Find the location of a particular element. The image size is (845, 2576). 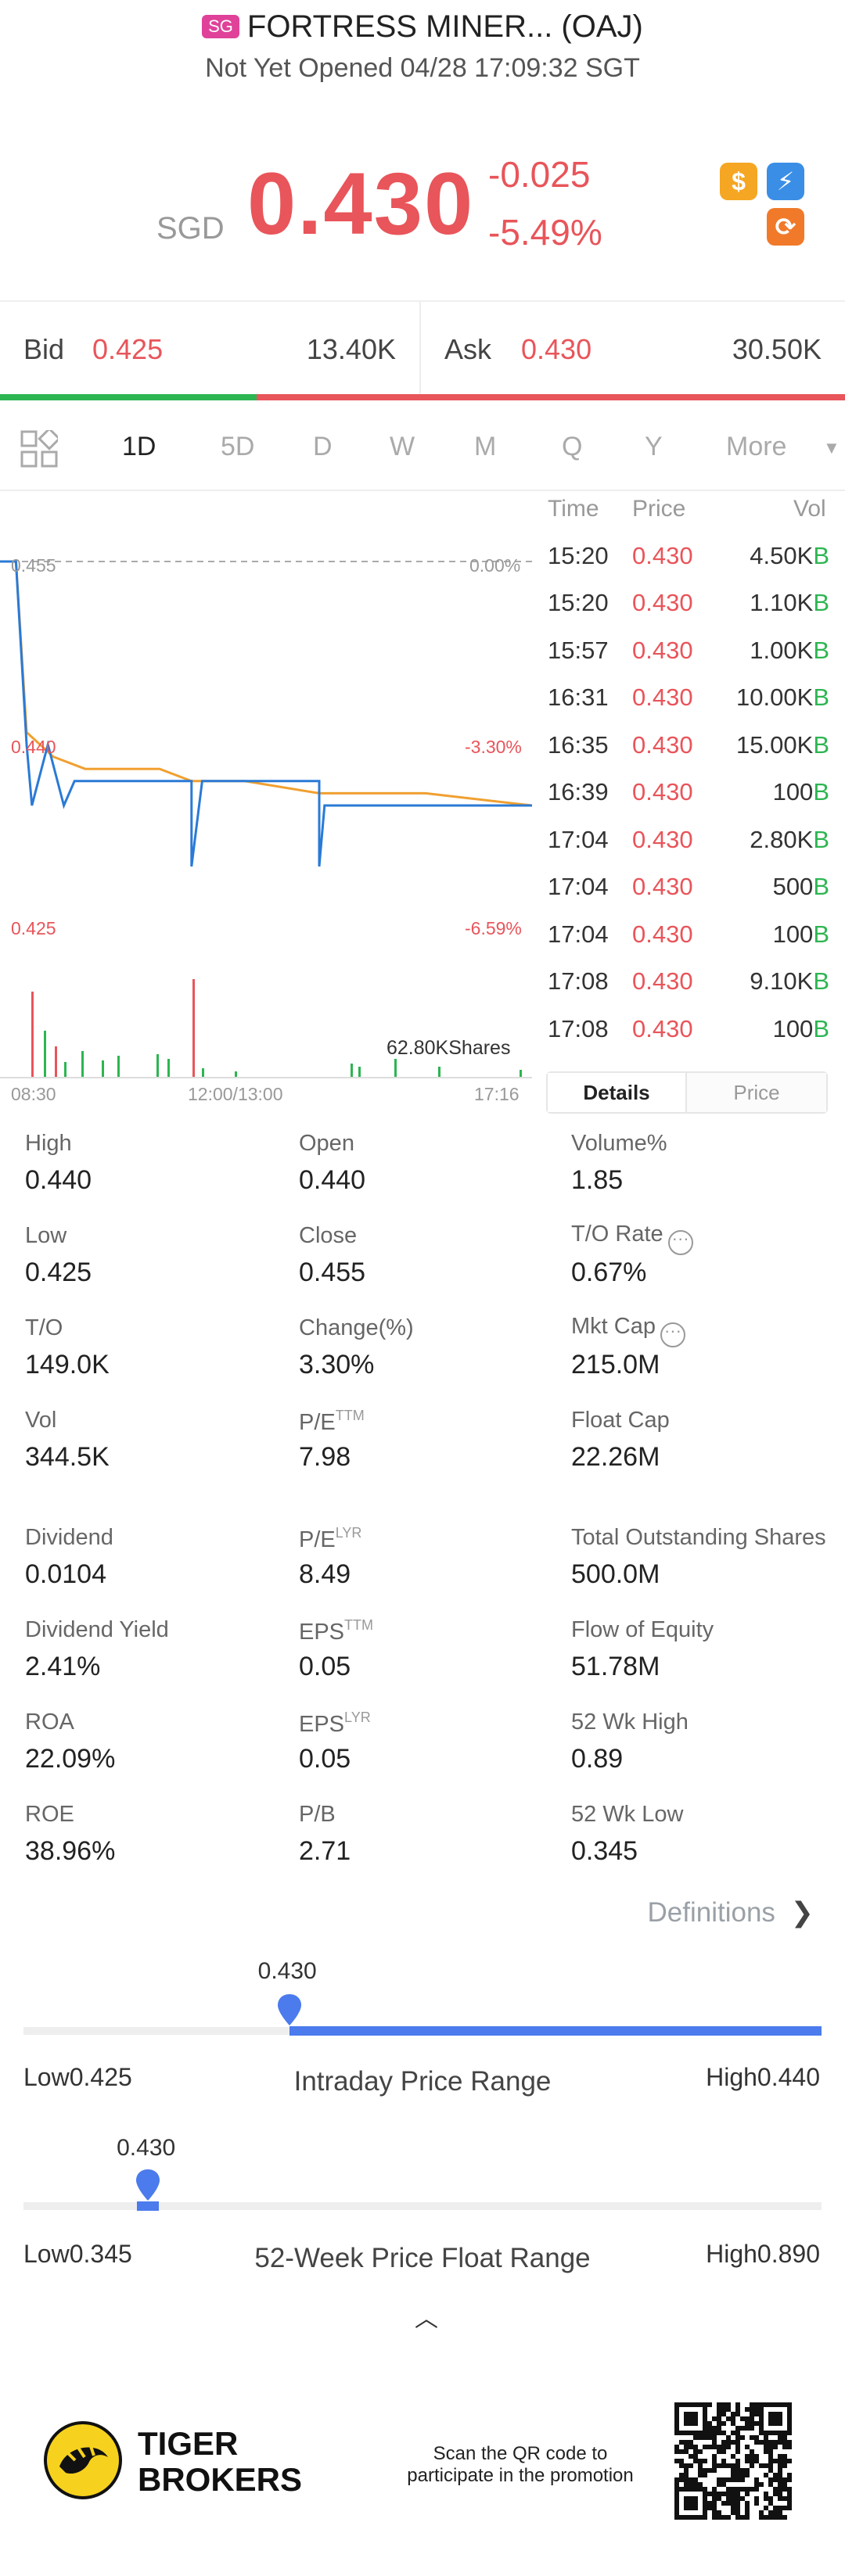

ask-panel: Ask 0.430 30.50K is located at coordinates (633, 349).